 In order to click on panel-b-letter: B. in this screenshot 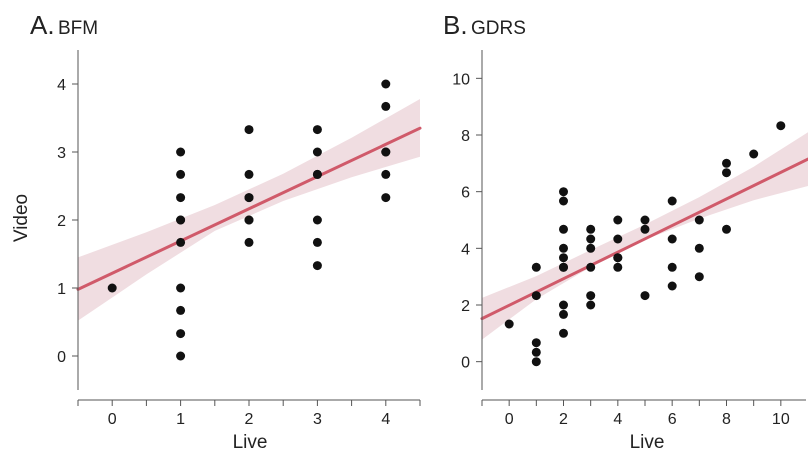, I will do `click(455, 25)`.